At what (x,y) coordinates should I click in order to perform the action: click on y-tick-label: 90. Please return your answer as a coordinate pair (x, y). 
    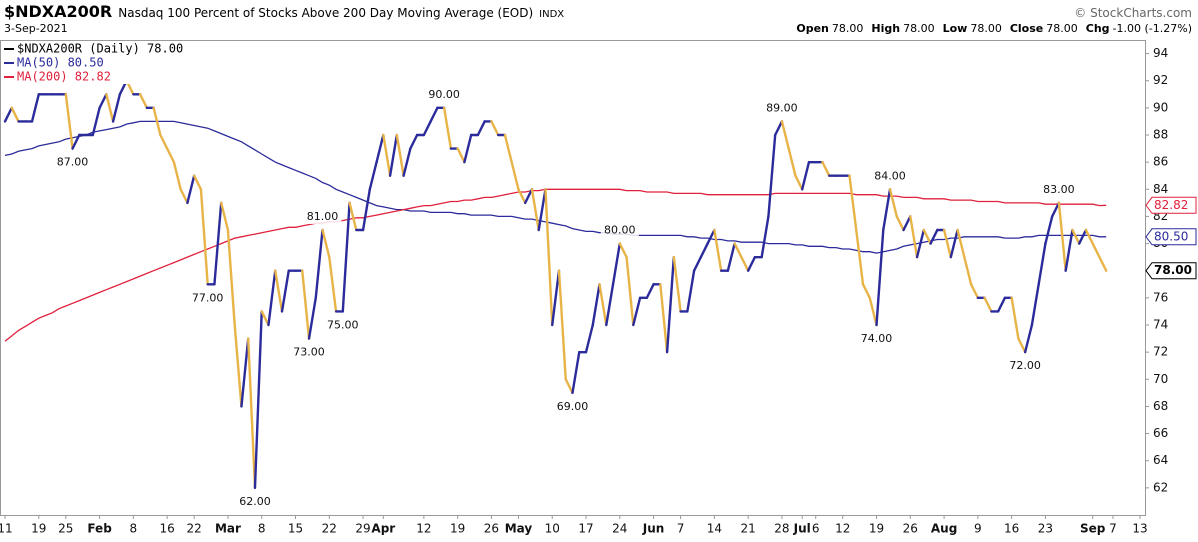
    Looking at the image, I should click on (1160, 107).